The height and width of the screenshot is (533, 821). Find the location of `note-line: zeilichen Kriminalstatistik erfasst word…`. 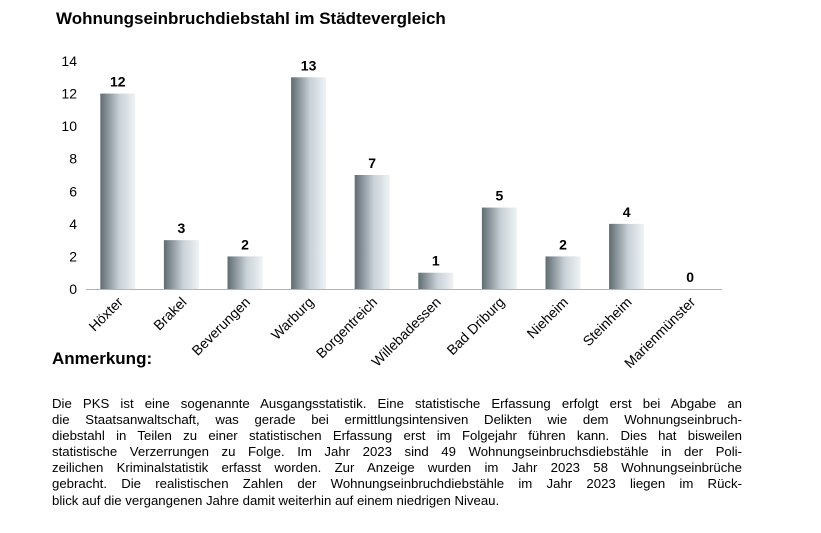

note-line: zeilichen Kriminalstatistik erfasst word… is located at coordinates (397, 468).